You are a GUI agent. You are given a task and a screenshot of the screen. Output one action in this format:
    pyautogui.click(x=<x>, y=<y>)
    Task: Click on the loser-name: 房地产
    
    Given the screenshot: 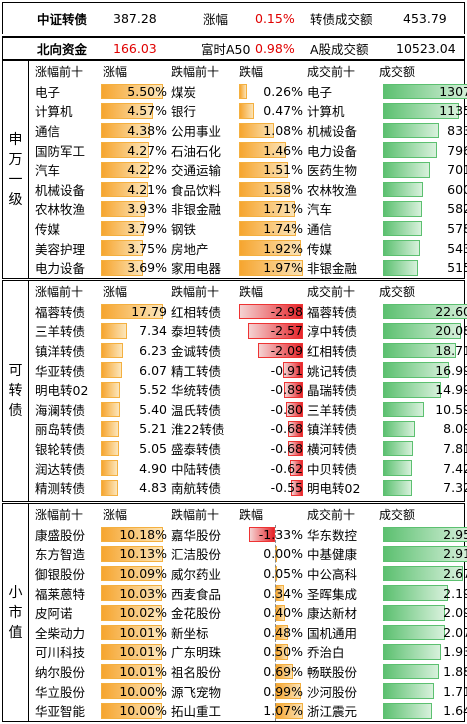 What is the action you would take?
    pyautogui.click(x=190, y=249)
    